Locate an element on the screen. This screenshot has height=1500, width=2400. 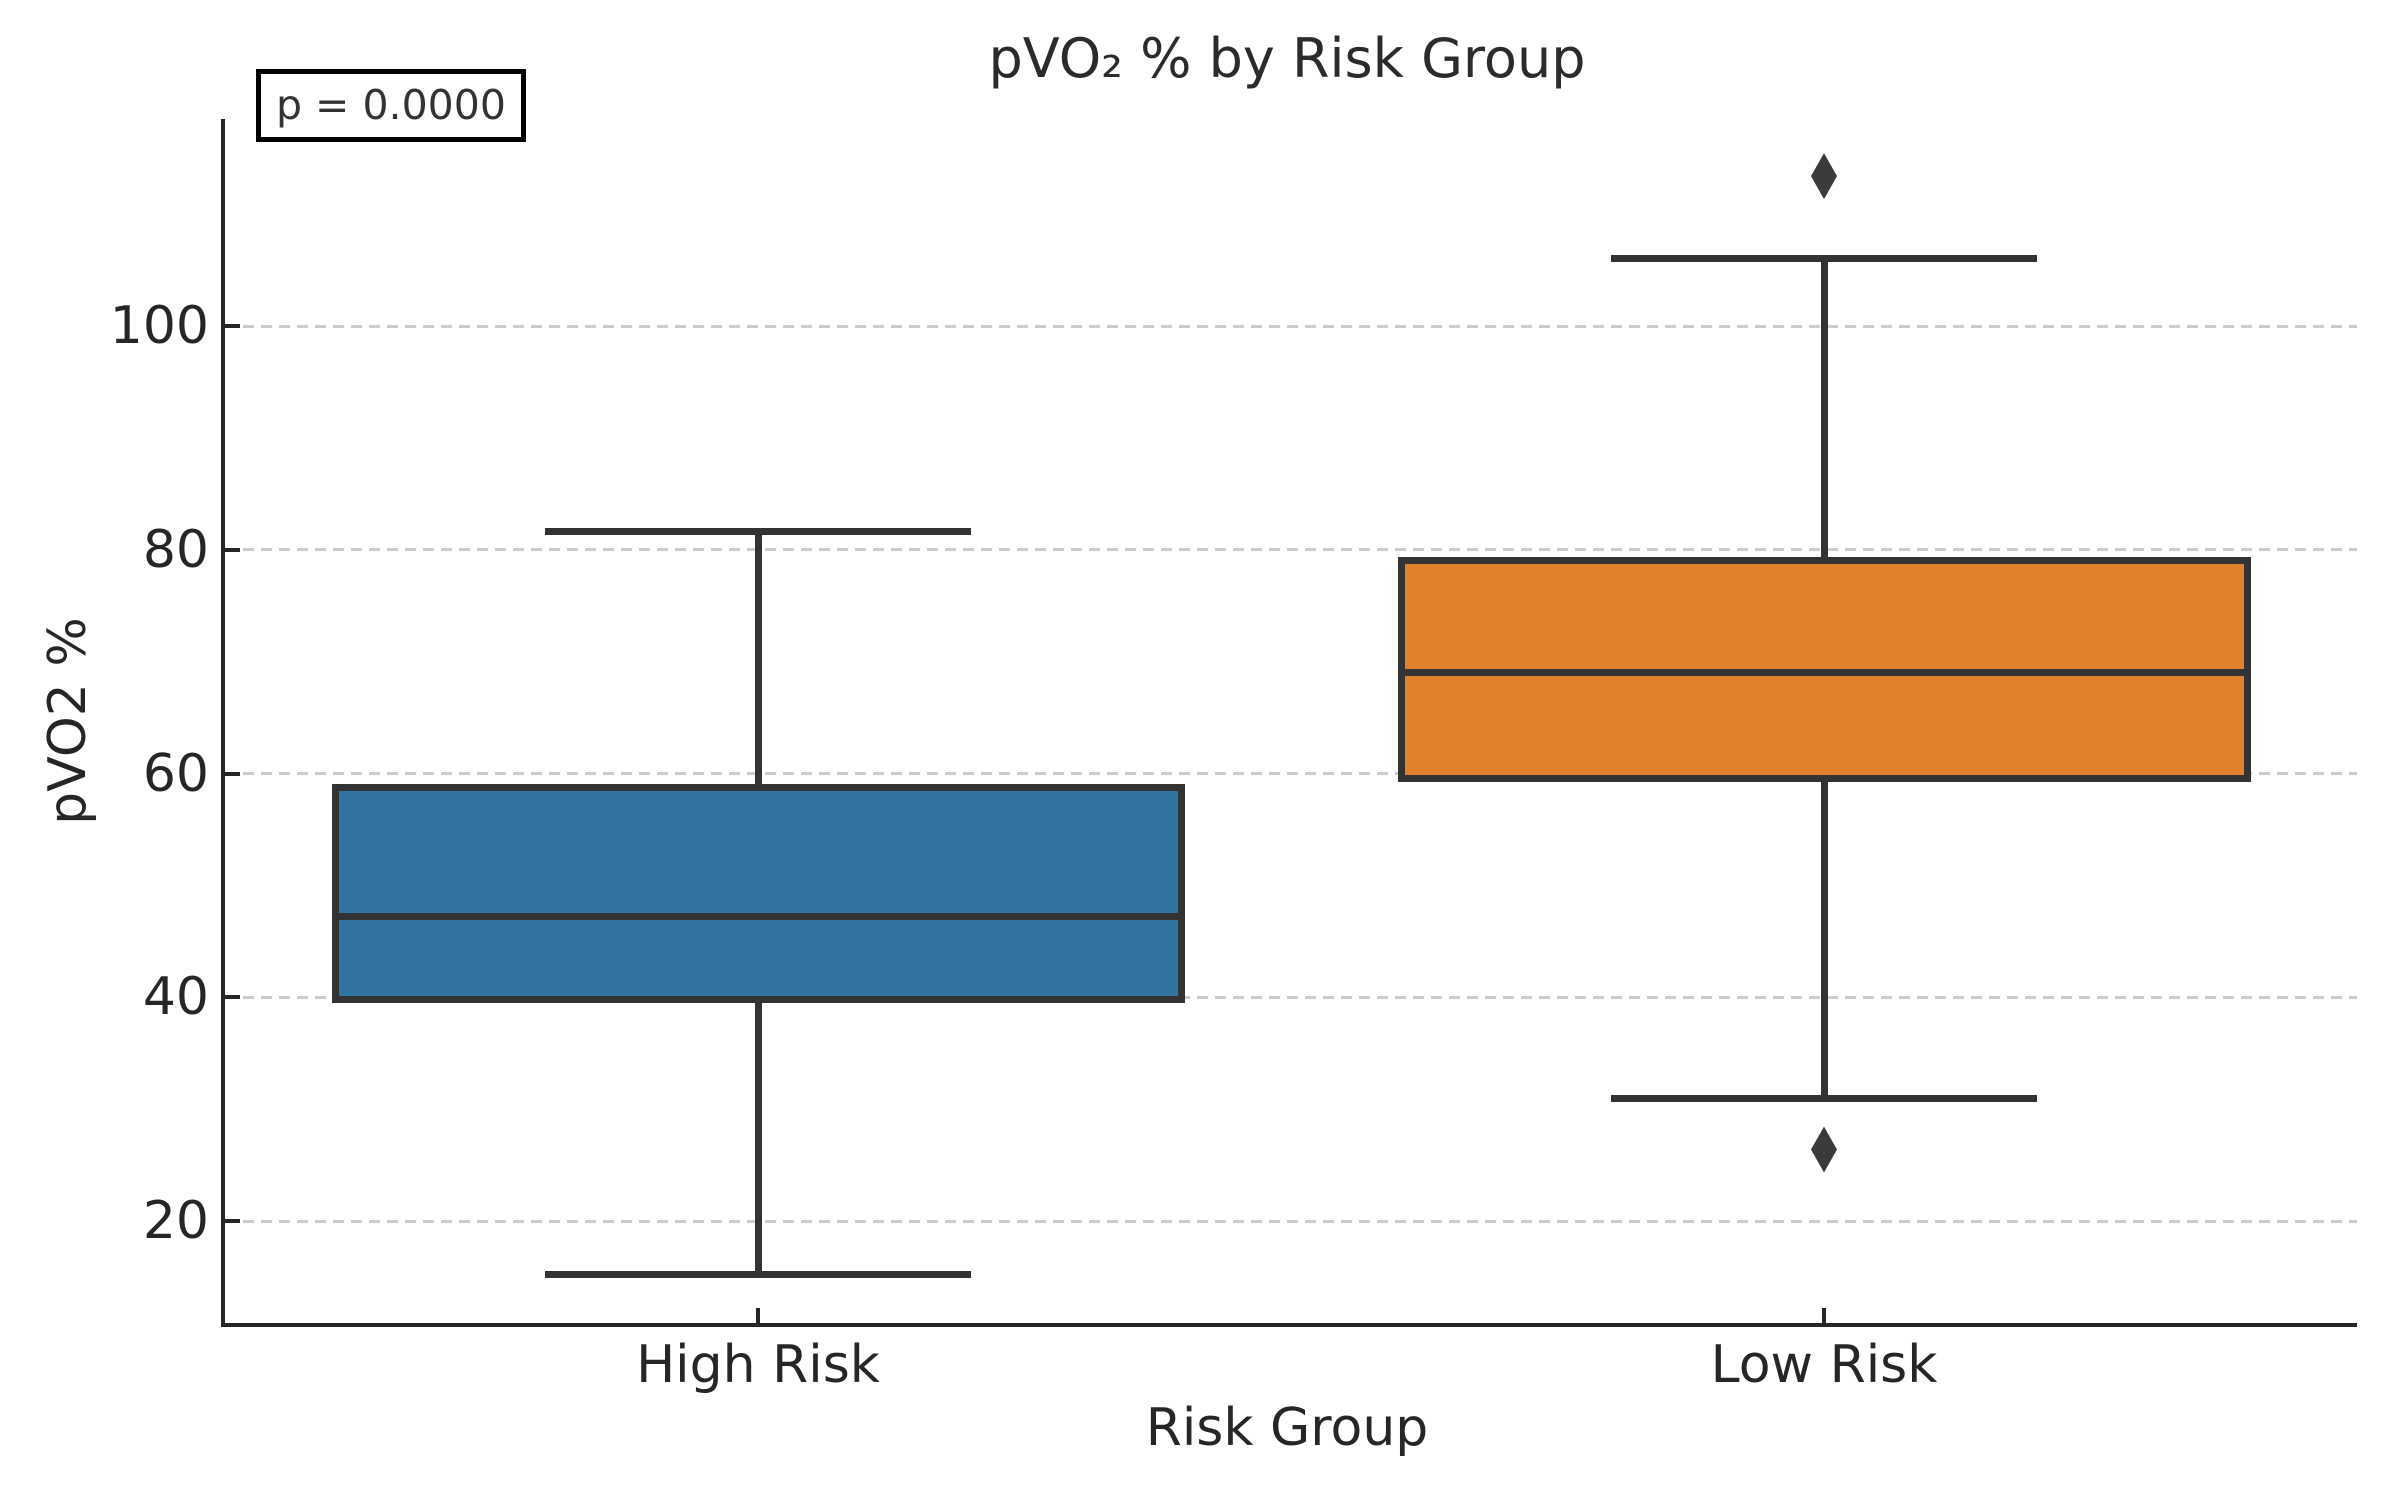
p-value-annotation: p = 0.0000 is located at coordinates (391, 105).